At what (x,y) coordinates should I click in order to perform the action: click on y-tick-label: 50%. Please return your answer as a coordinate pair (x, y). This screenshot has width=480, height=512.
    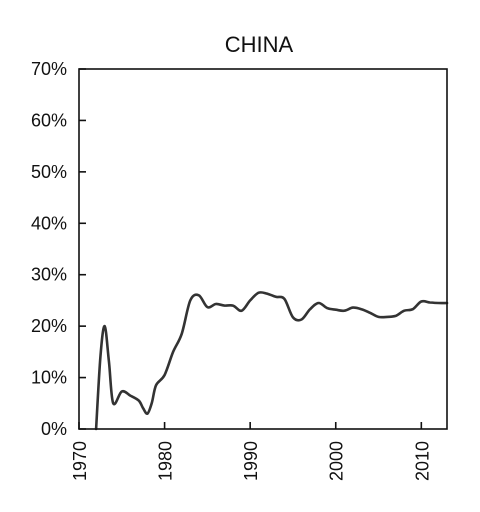
    Looking at the image, I should click on (49, 172).